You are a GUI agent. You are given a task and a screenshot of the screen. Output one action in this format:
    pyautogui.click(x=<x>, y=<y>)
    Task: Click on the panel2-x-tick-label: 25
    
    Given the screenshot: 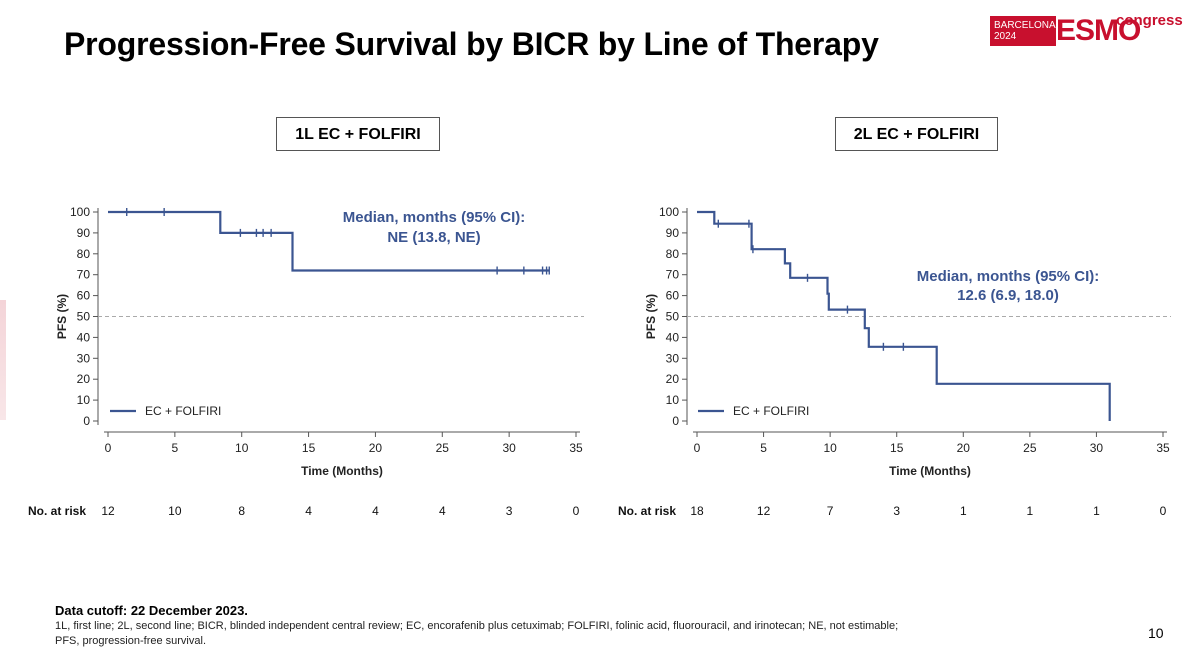 What is the action you would take?
    pyautogui.click(x=1030, y=448)
    